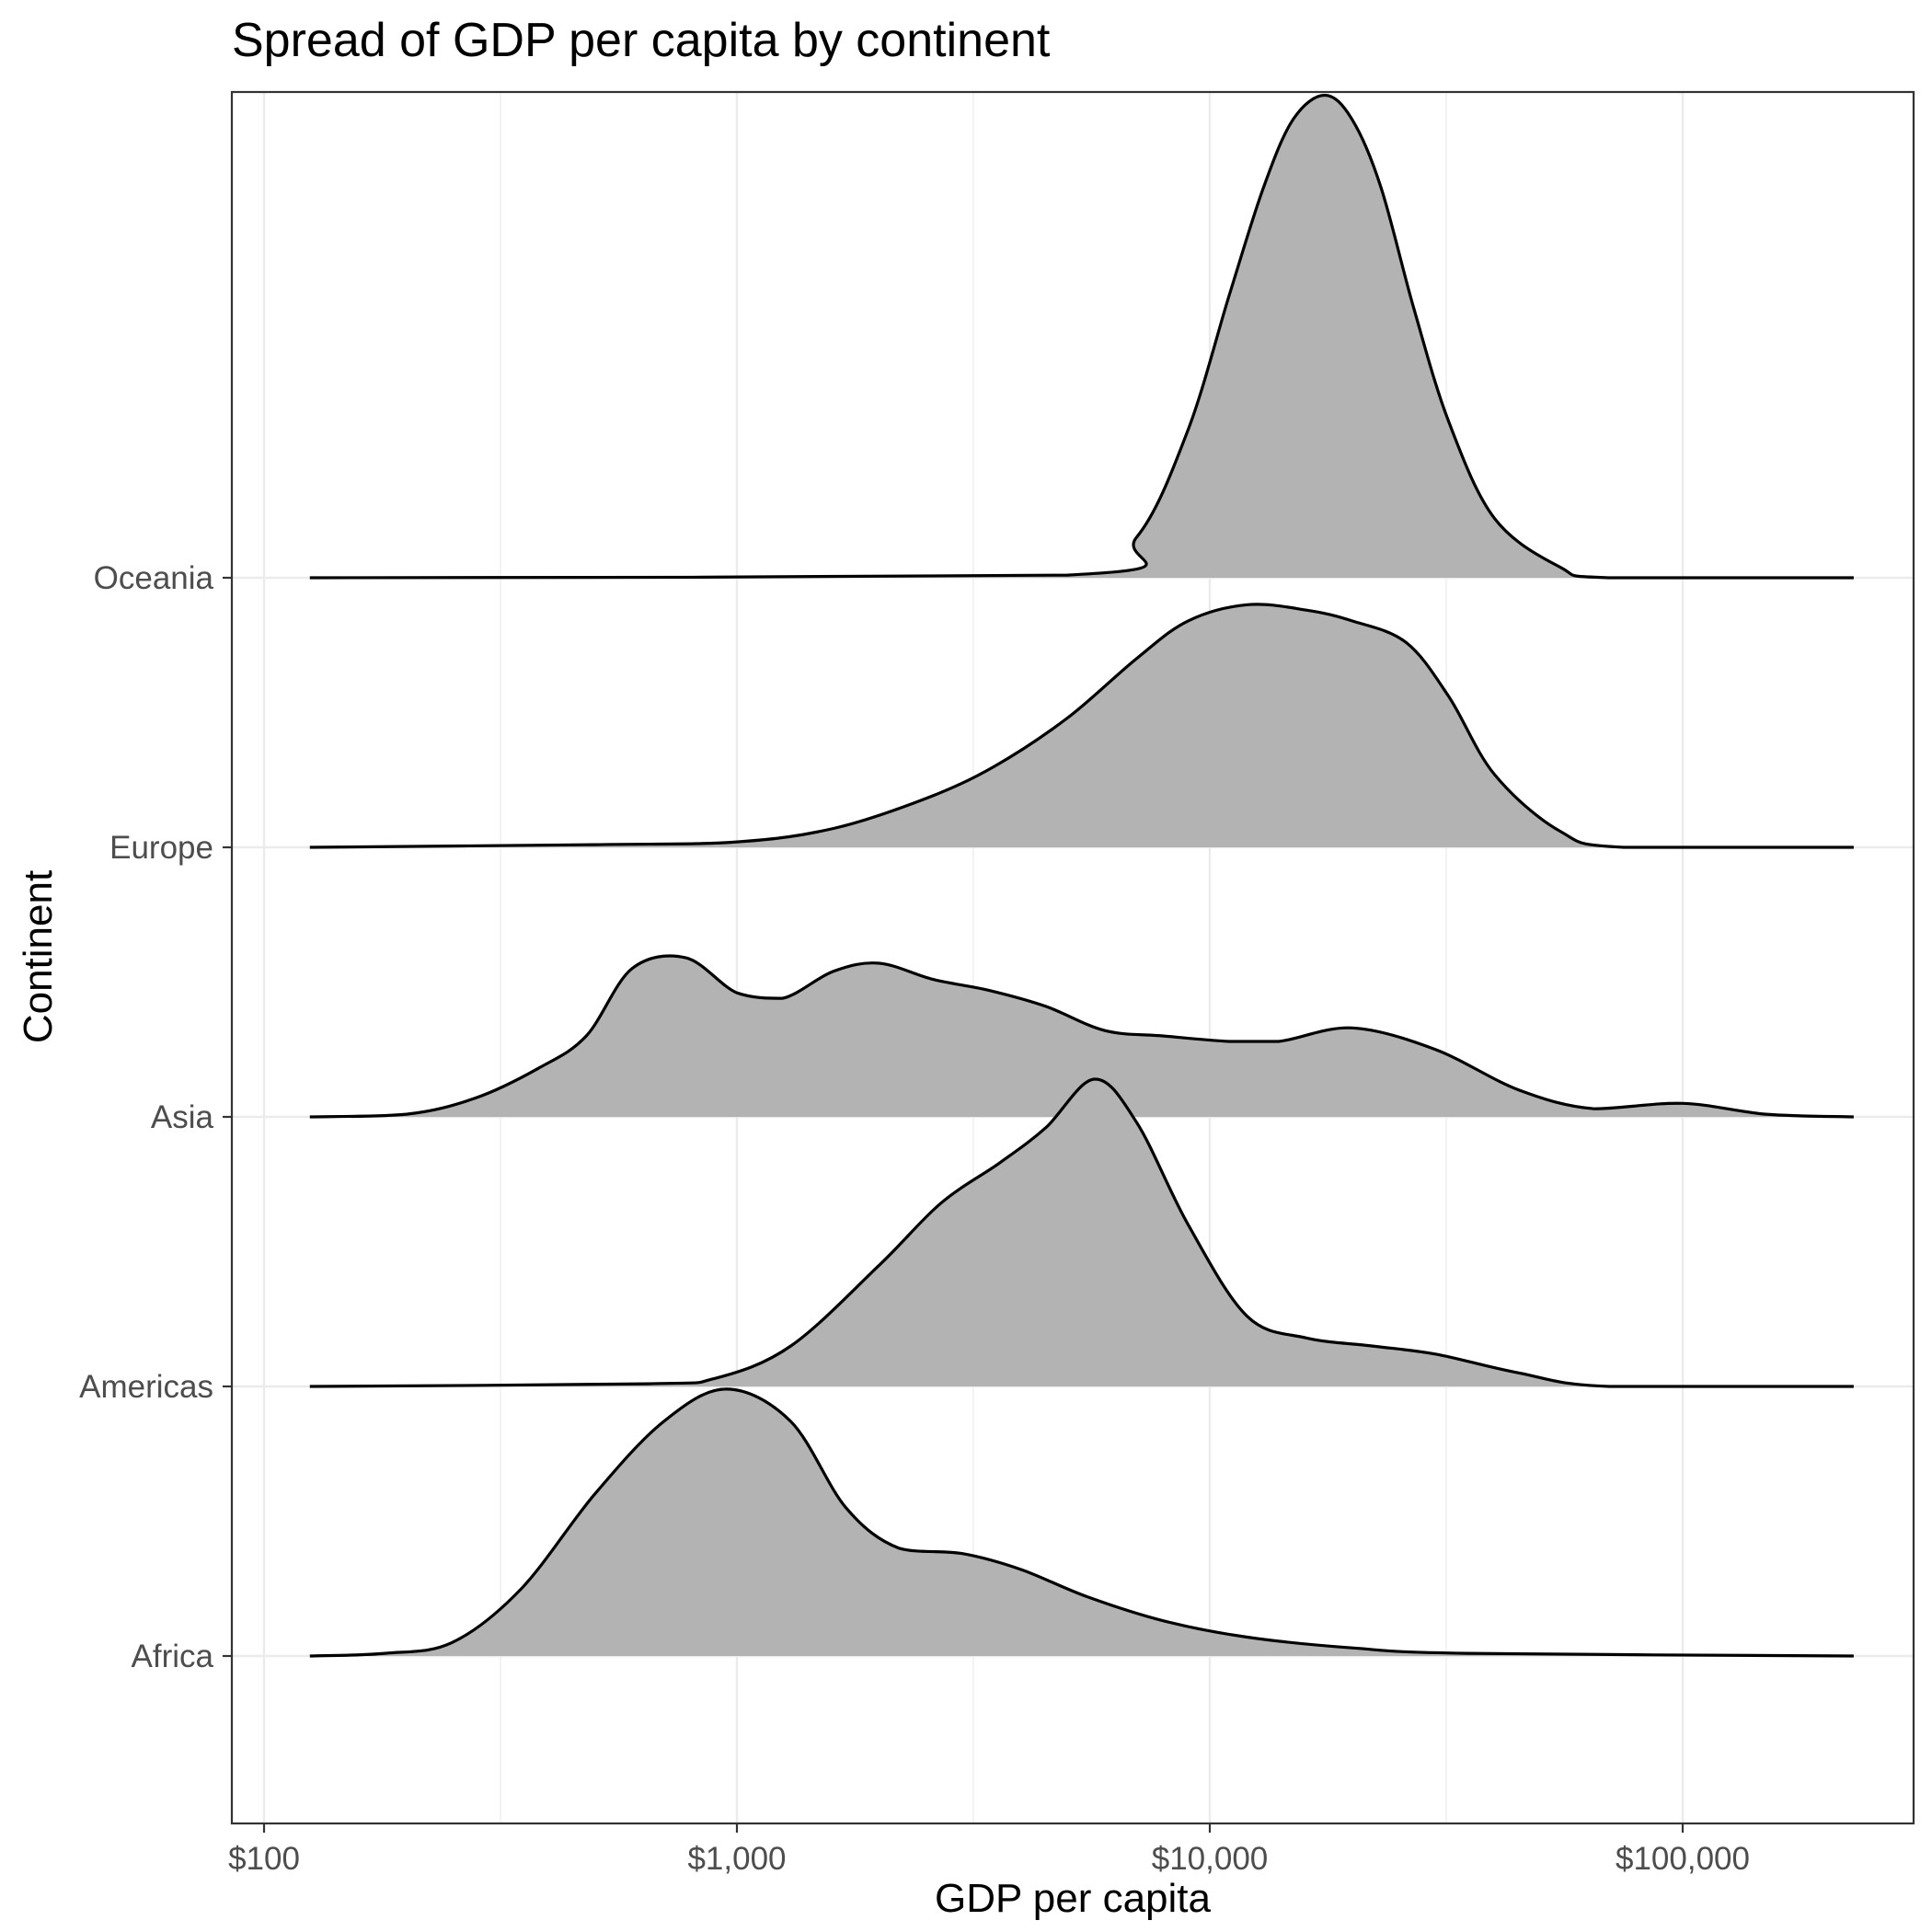  What do you see at coordinates (182, 1117) in the screenshot?
I see `y-tick-label: Asia` at bounding box center [182, 1117].